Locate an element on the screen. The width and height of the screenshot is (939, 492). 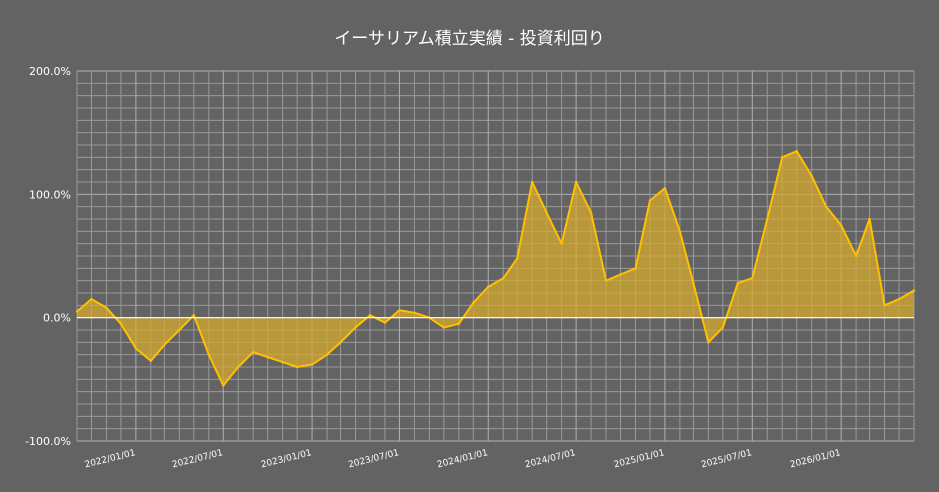
x-tick-label: 2024/01/01 is located at coordinates (462, 459).